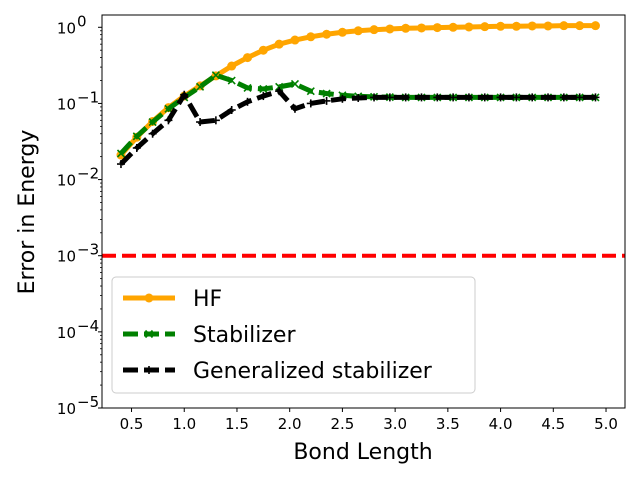 This screenshot has height=480, width=640. Describe the element at coordinates (342, 424) in the screenshot. I see `x-tick-label: 2.5` at that location.